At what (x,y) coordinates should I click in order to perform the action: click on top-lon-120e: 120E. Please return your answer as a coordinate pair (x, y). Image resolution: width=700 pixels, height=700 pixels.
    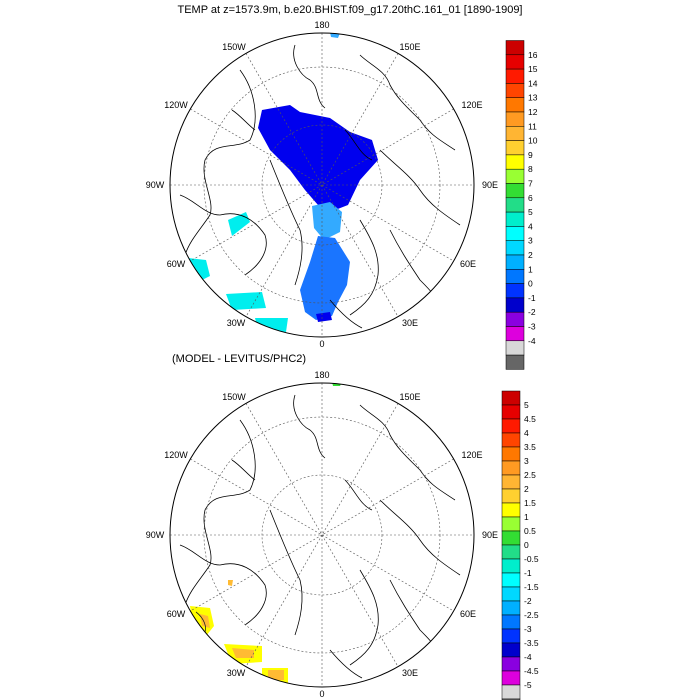
    Looking at the image, I should click on (471, 105).